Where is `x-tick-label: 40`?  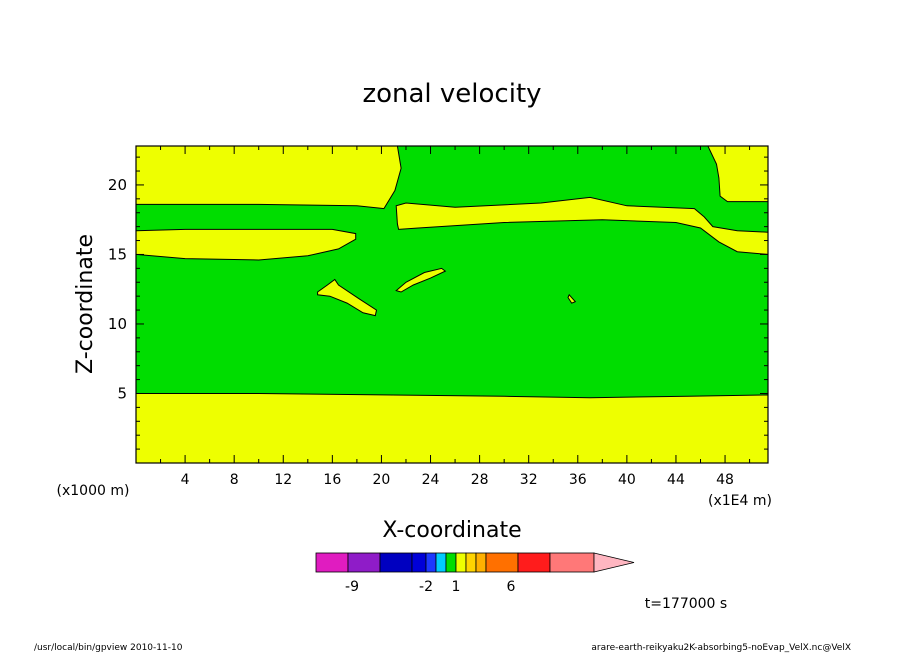
x-tick-label: 40 is located at coordinates (627, 480).